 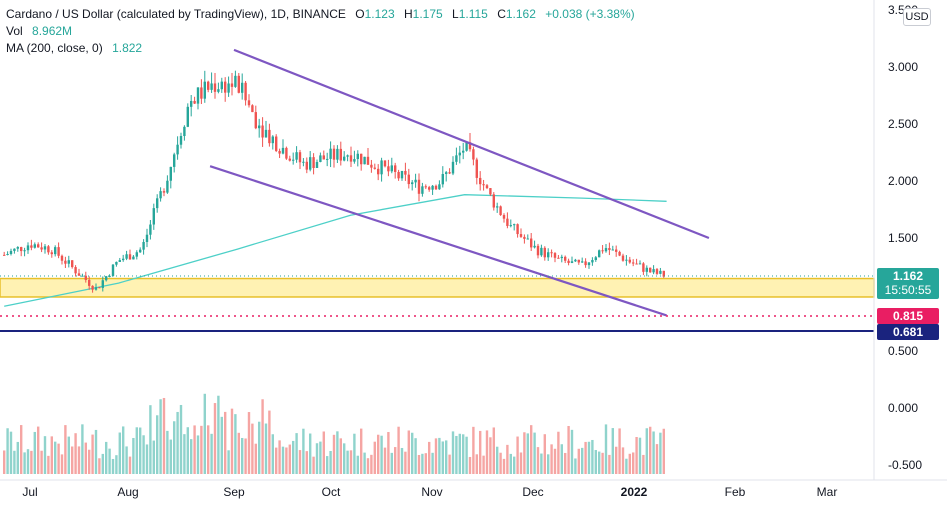 I want to click on channel-lower-line, so click(x=438, y=241).